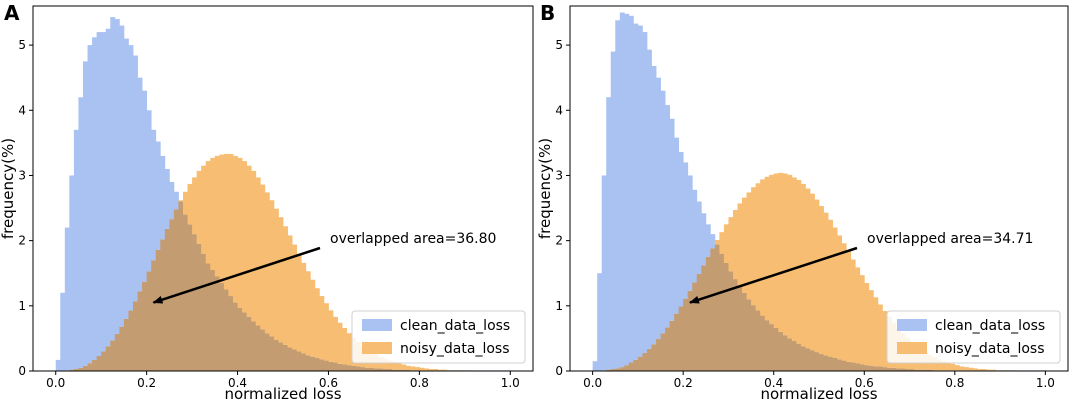  I want to click on x-ticks-b: 0.0 0.2 0.4 0.6 0.8 1.0, so click(819, 380).